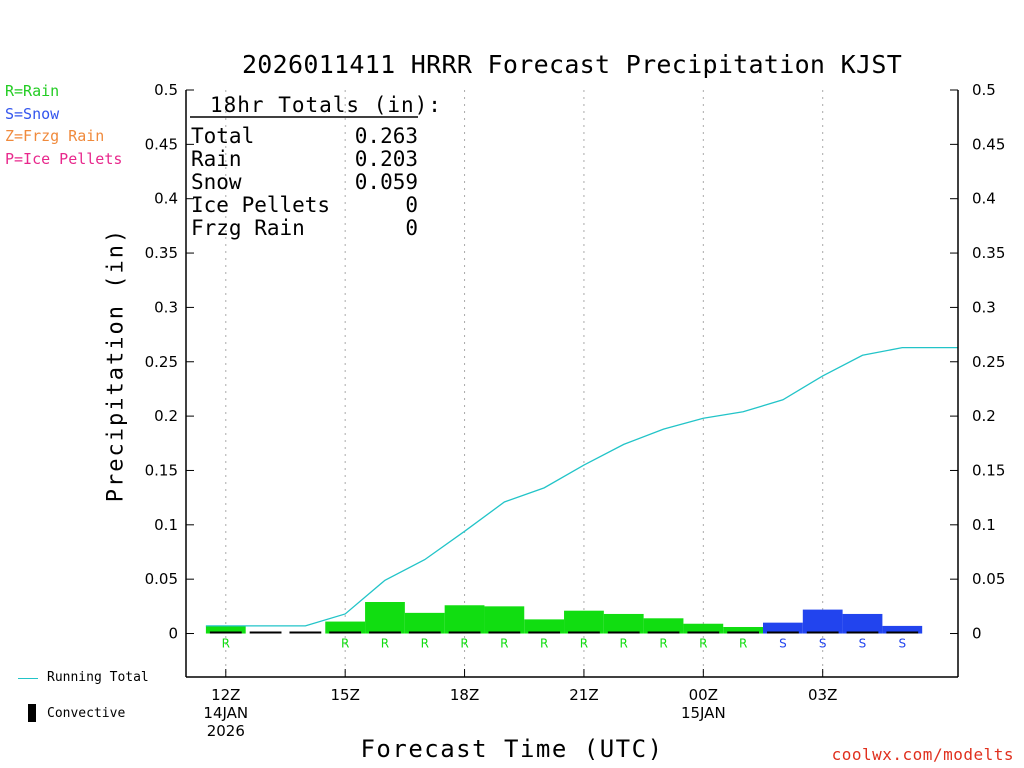 The width and height of the screenshot is (1024, 768). What do you see at coordinates (98, 677) in the screenshot?
I see `legend-running-total: Running Total` at bounding box center [98, 677].